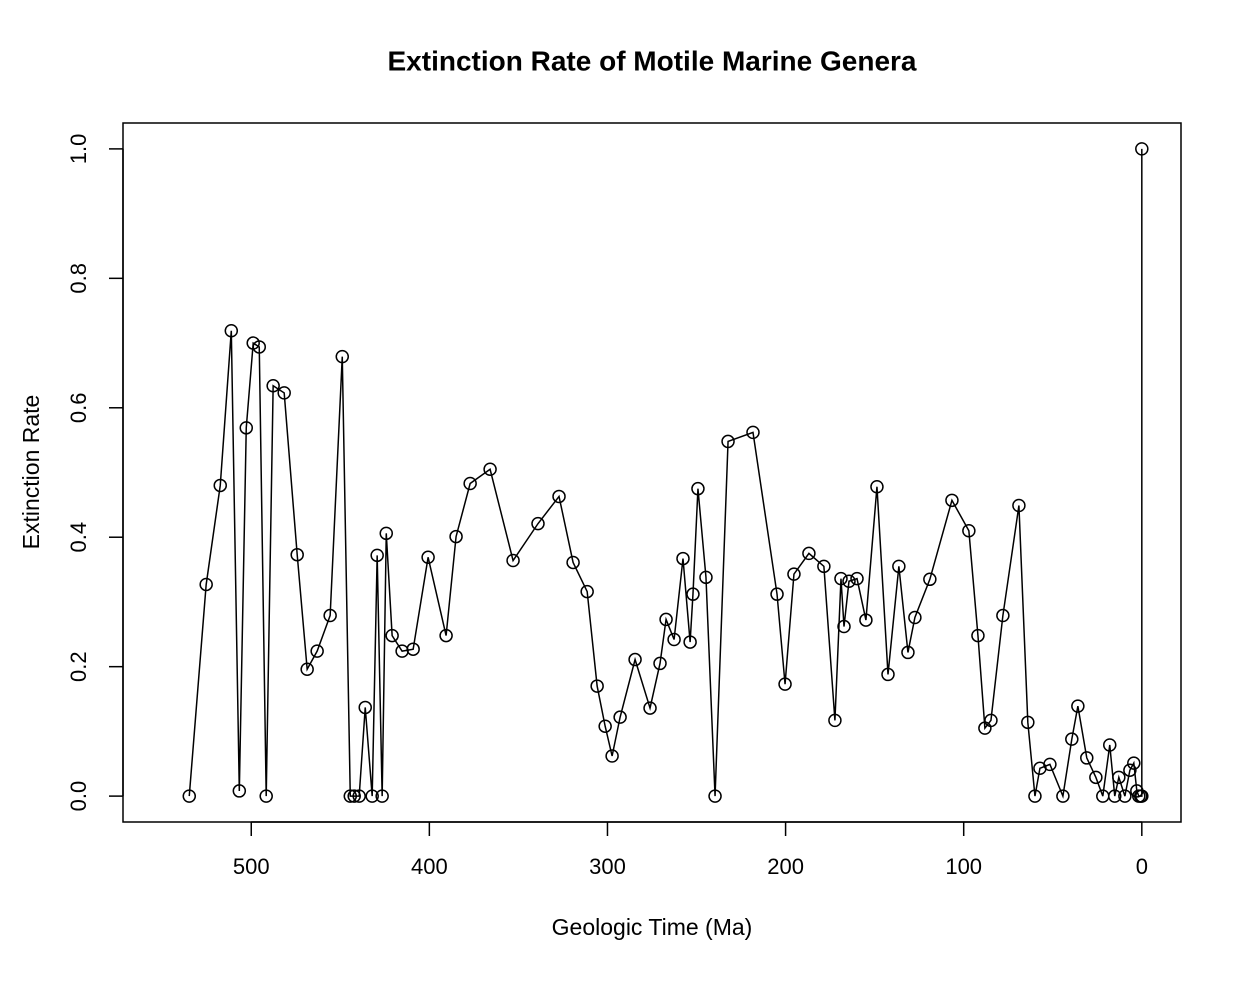 This screenshot has width=1244, height=981. Describe the element at coordinates (78, 666) in the screenshot. I see `y-tick-label: 0.2` at that location.